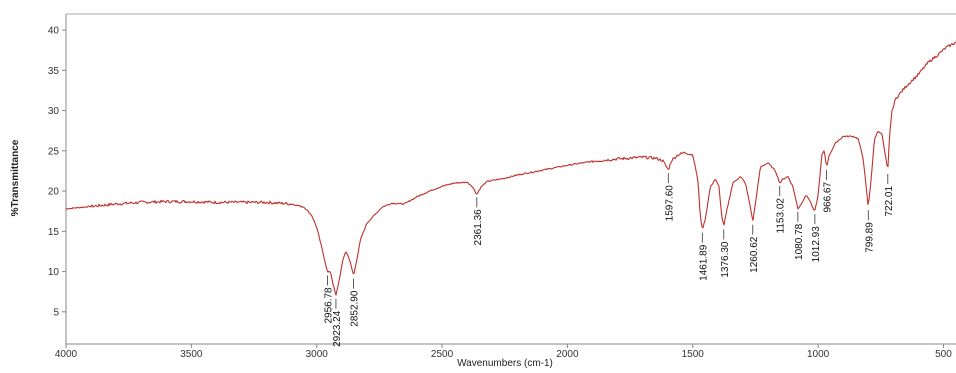 Image resolution: width=956 pixels, height=373 pixels. What do you see at coordinates (816, 244) in the screenshot?
I see `peak-label: 1012.93` at bounding box center [816, 244].